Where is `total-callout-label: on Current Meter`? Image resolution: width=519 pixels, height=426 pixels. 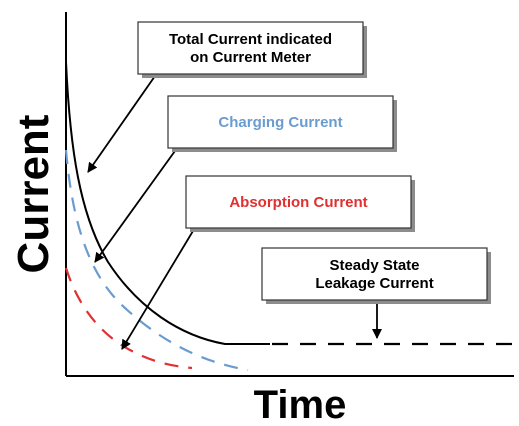 total-callout-label: on Current Meter is located at coordinates (250, 57).